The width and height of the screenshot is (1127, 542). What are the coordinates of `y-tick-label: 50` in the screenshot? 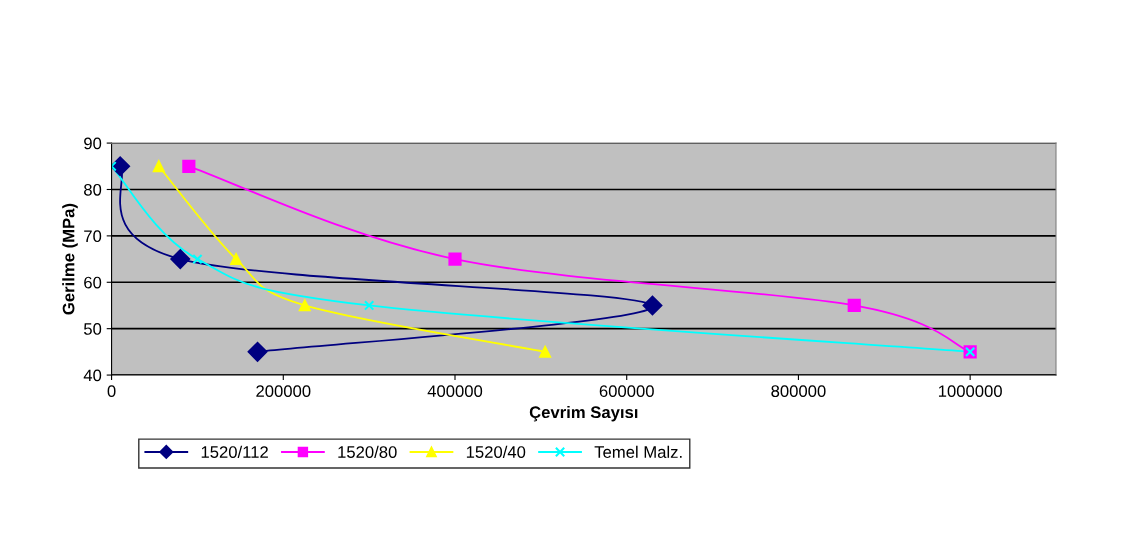 It's located at (92, 329).